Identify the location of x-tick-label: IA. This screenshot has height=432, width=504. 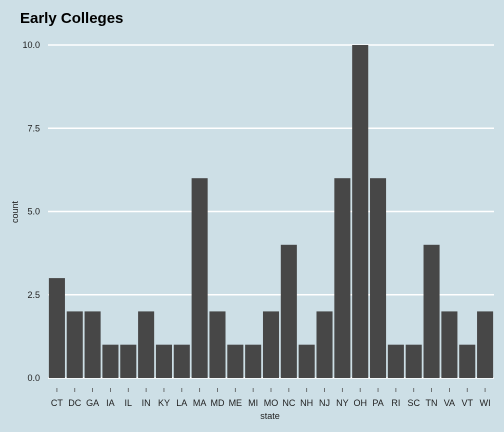
(110, 403).